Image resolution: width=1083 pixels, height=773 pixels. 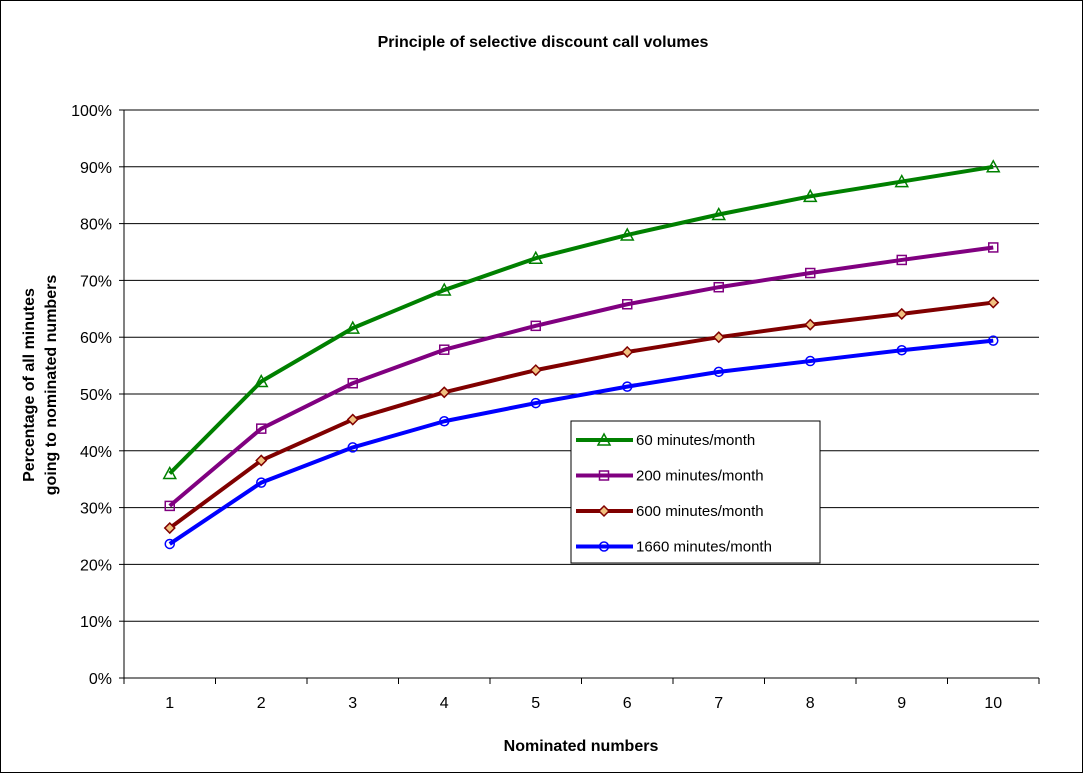 What do you see at coordinates (51, 385) in the screenshot?
I see `y-axis-title-line2: going to nominated numbers` at bounding box center [51, 385].